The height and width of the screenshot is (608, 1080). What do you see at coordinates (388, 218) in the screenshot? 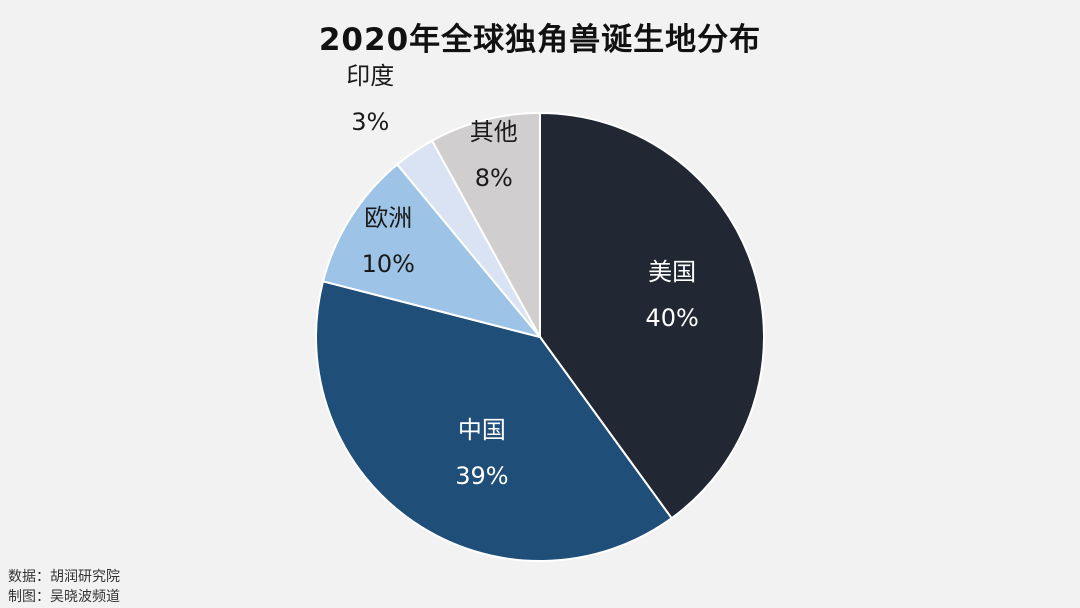
I see `slice-label-3: 欧洲` at bounding box center [388, 218].